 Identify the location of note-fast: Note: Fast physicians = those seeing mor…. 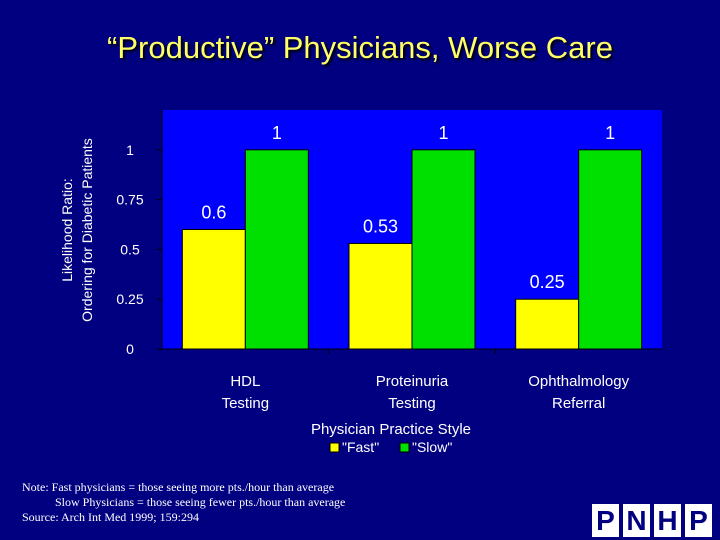
(178, 487).